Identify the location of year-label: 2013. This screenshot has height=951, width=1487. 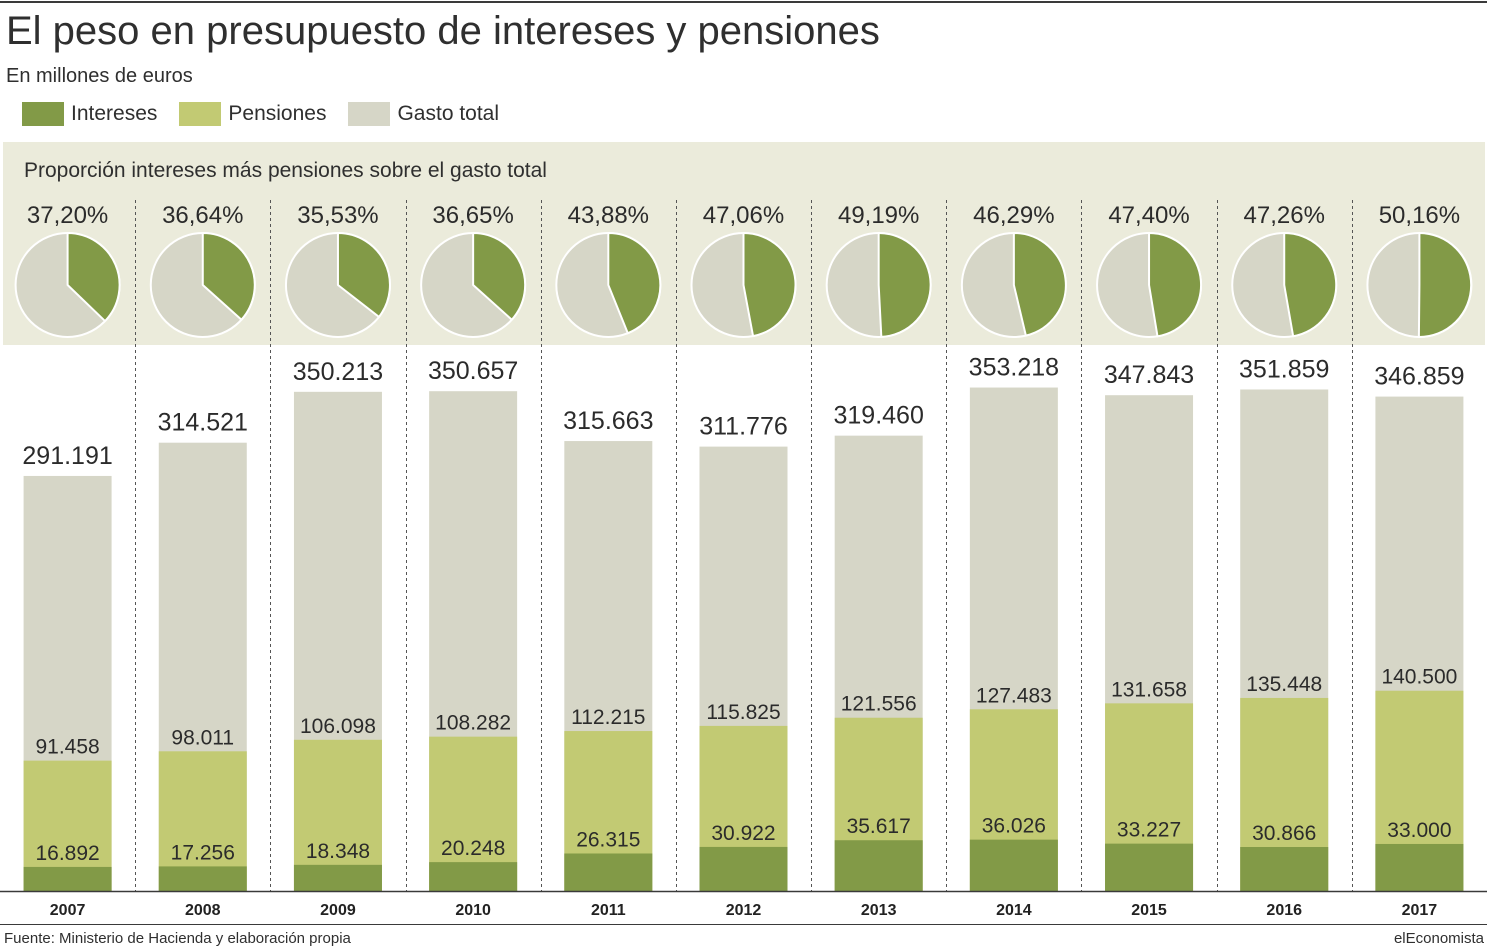
(879, 910).